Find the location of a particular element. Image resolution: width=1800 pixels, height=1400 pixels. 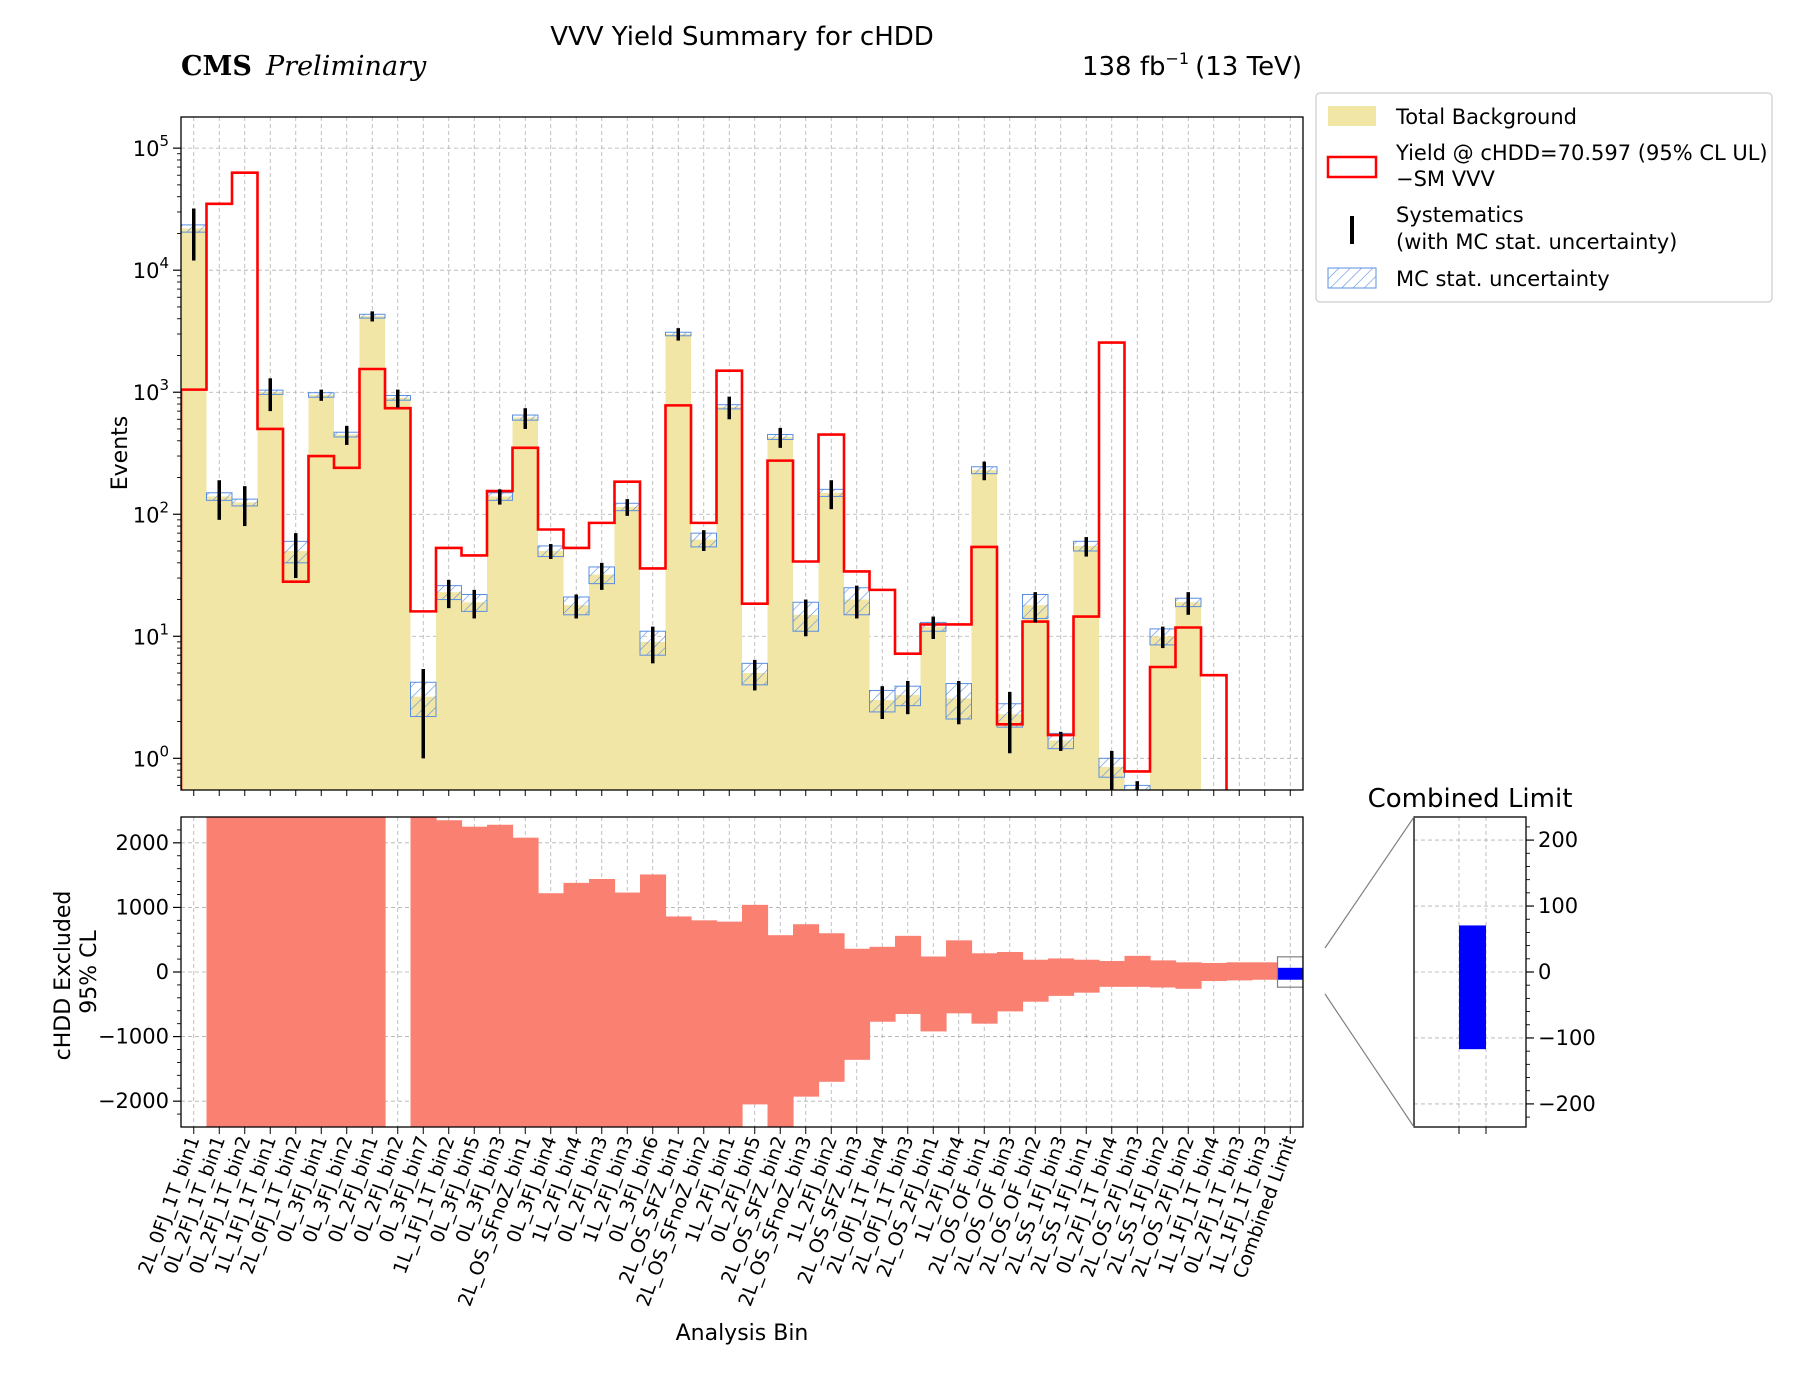

legend-label-mcstat: MC stat. uncertainty is located at coordinates (1503, 279).